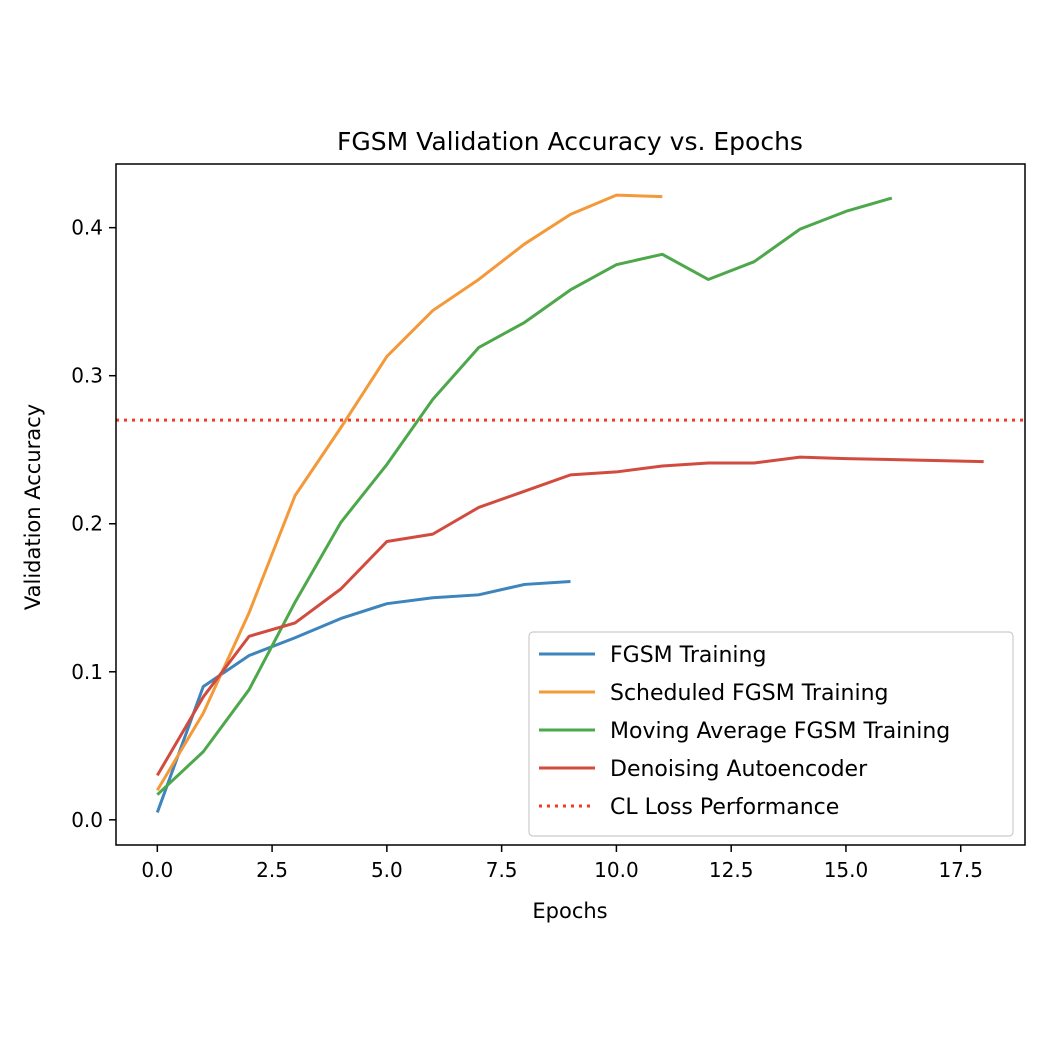 This screenshot has height=1050, width=1050. What do you see at coordinates (731, 870) in the screenshot?
I see `x-tick-label: 12.5` at bounding box center [731, 870].